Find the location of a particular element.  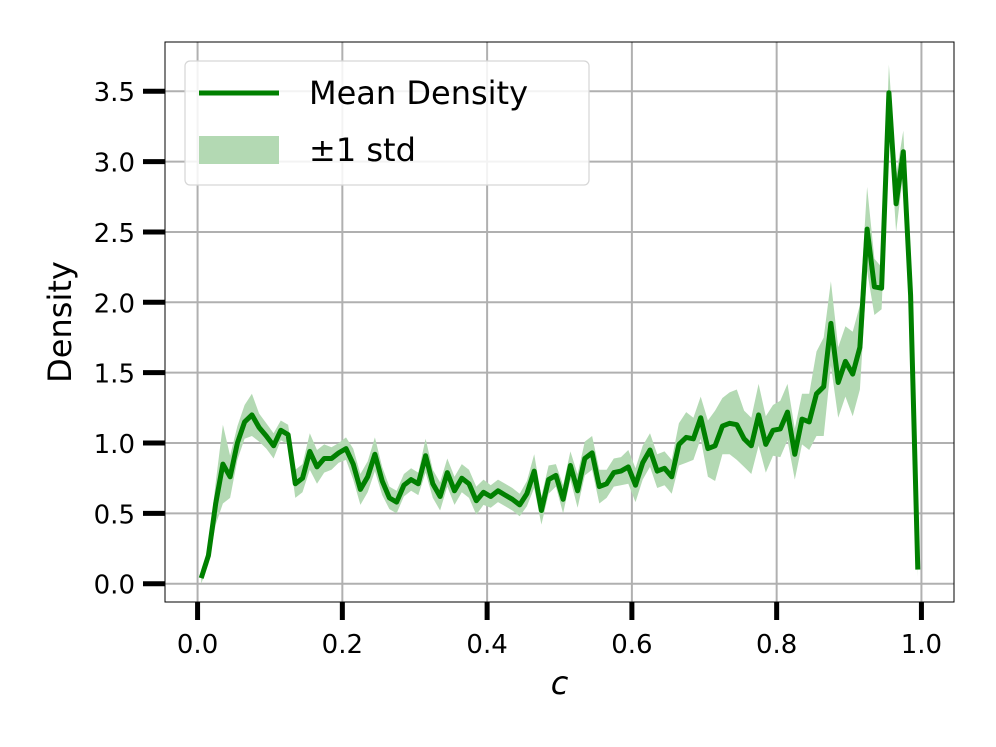

legend-label-std: ±1 std is located at coordinates (362, 150).